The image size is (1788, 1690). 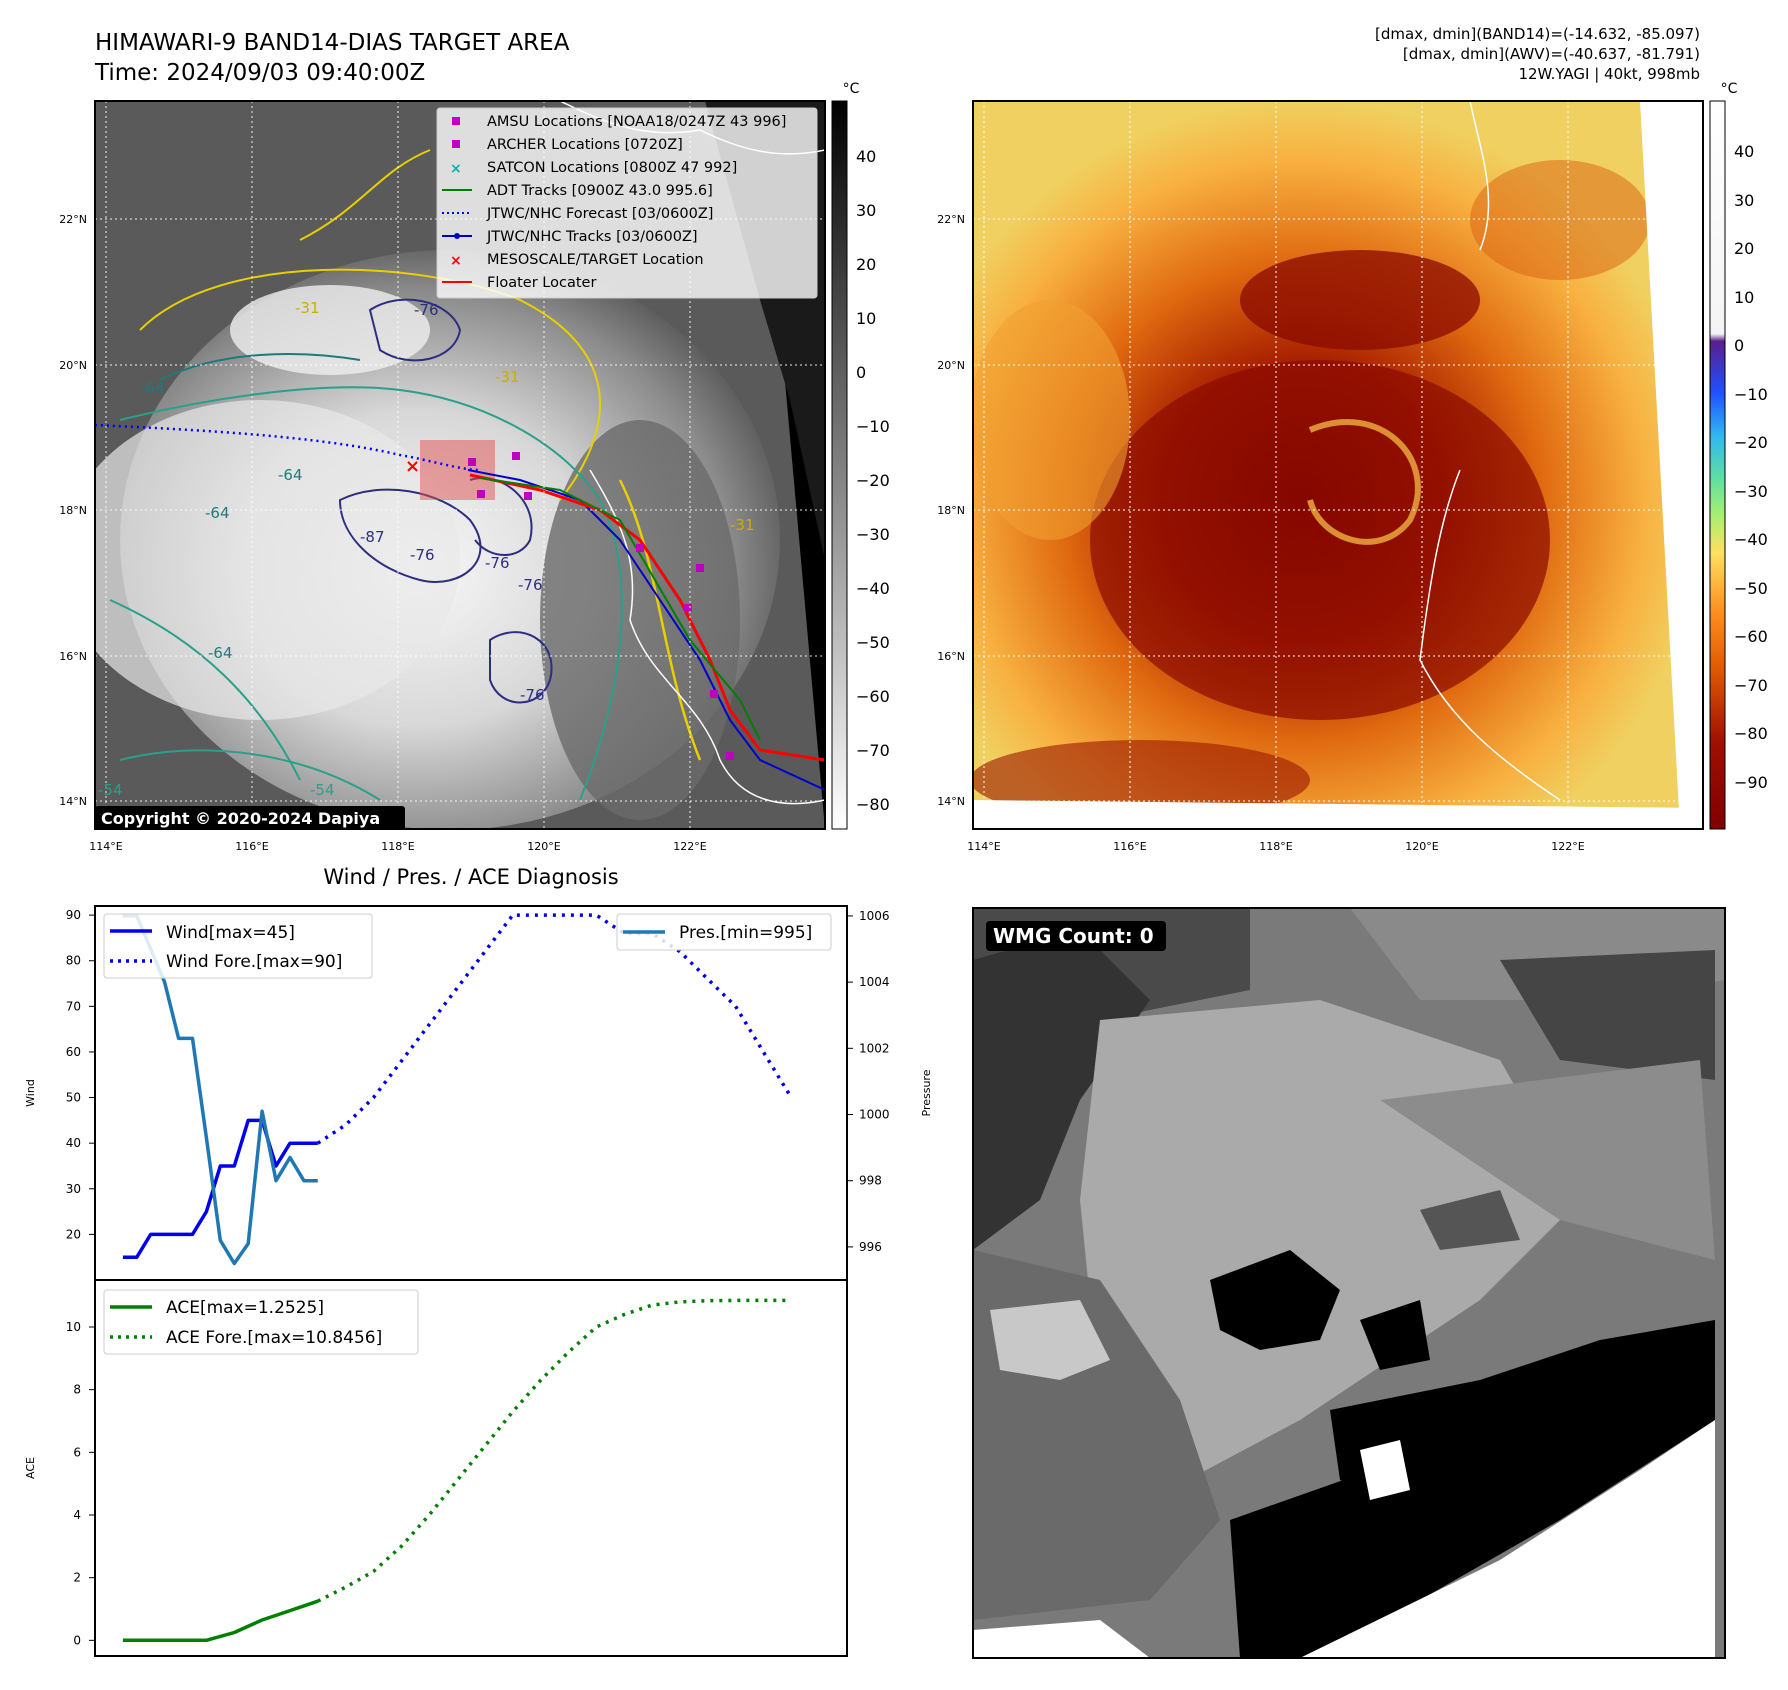 What do you see at coordinates (77, 1452) in the screenshot?
I see `y-tick-label: 6` at bounding box center [77, 1452].